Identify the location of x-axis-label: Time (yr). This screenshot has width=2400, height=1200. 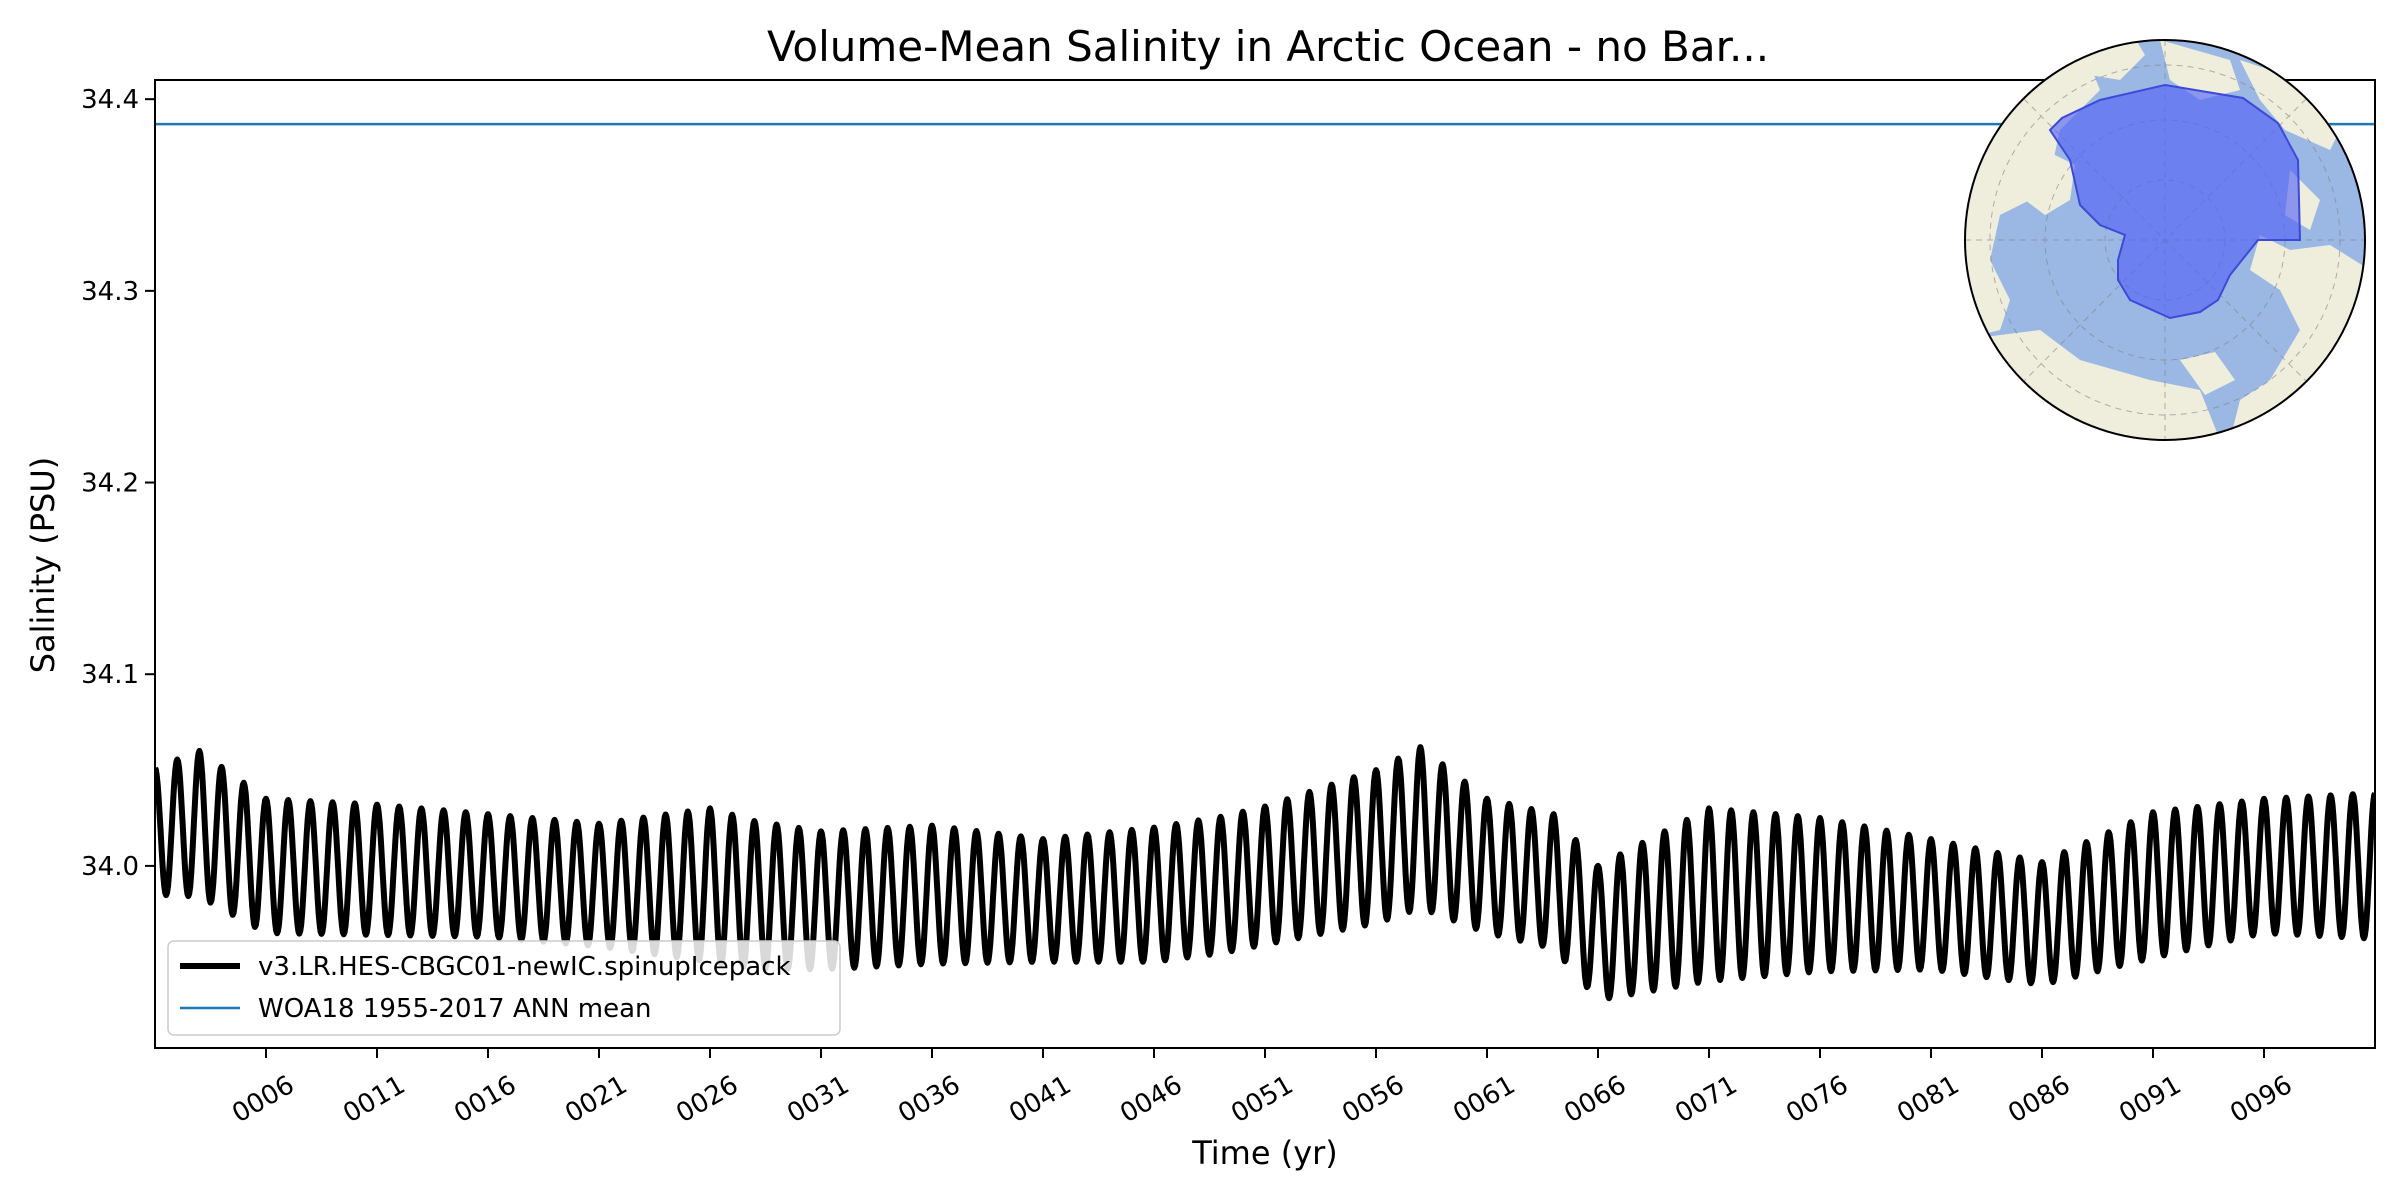
(1264, 1153).